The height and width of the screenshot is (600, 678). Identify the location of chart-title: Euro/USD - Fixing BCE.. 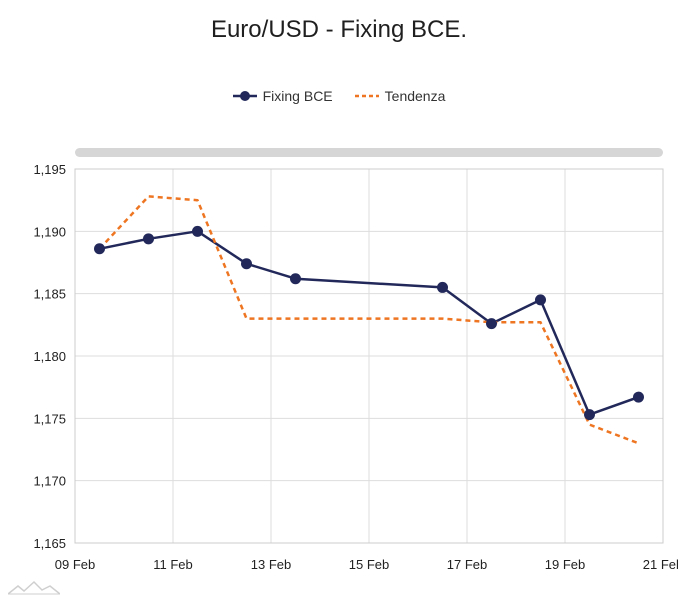
(339, 29).